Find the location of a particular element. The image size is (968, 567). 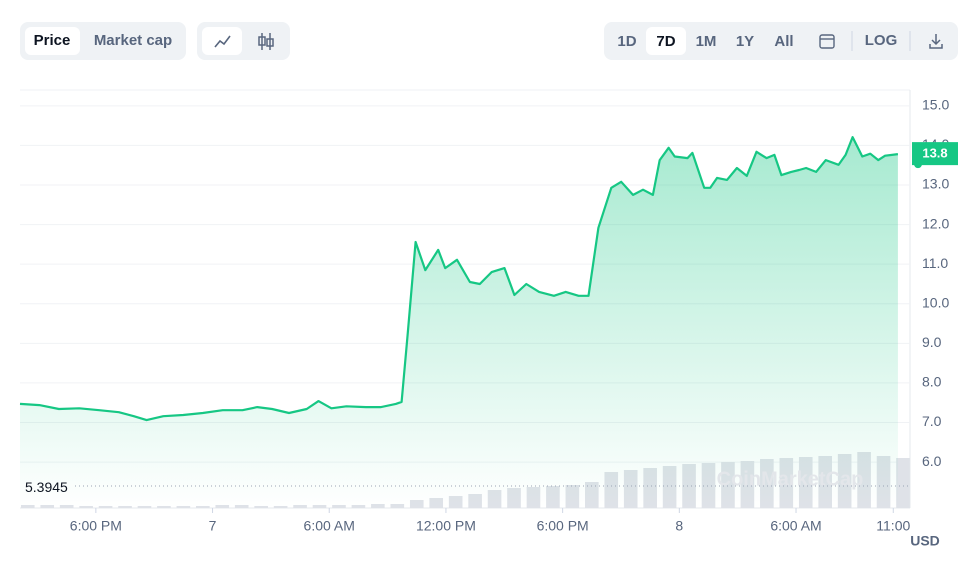

watermark: CoinMarketCap is located at coordinates (790, 479).